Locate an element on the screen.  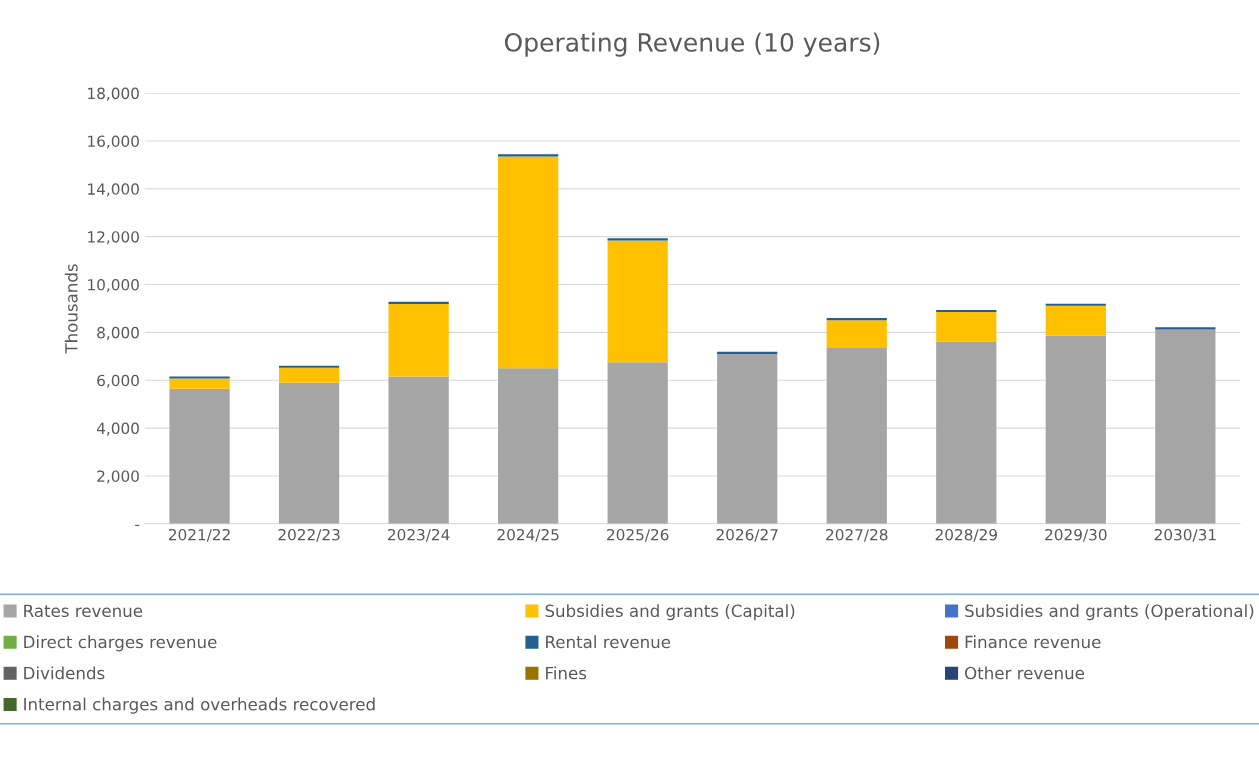
y-tick-label: 14,000 is located at coordinates (113, 190).